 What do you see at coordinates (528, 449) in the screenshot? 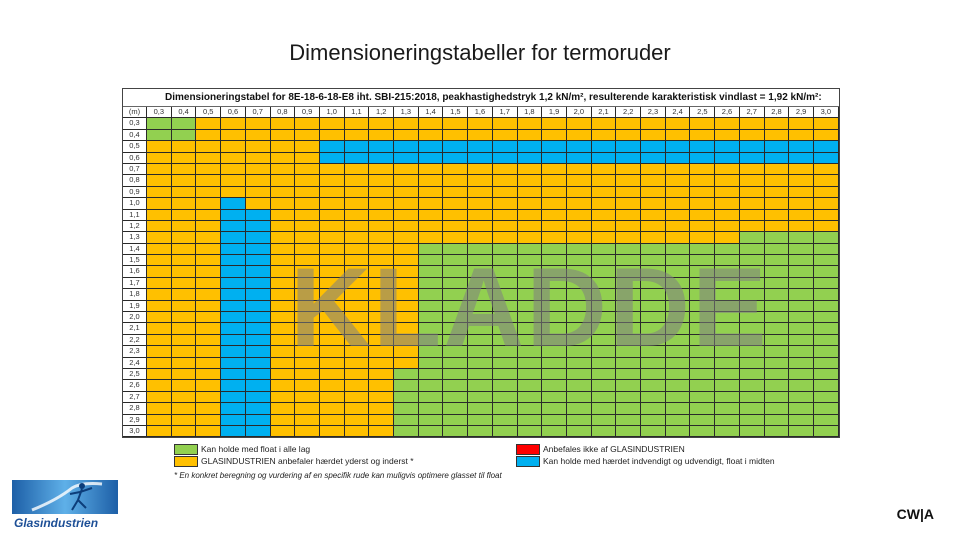
I see `legend-swatch-red` at bounding box center [528, 449].